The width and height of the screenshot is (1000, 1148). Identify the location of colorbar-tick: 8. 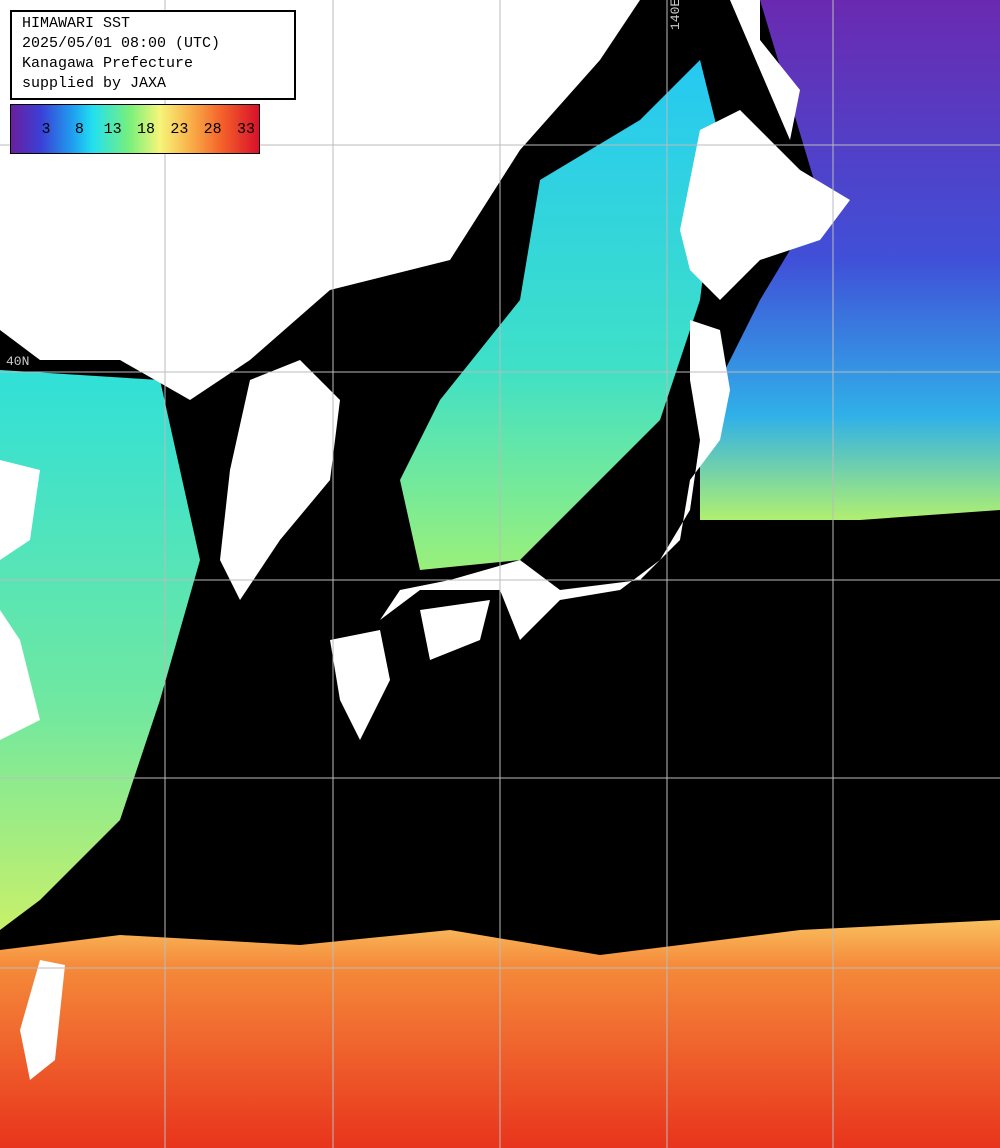
(79, 129).